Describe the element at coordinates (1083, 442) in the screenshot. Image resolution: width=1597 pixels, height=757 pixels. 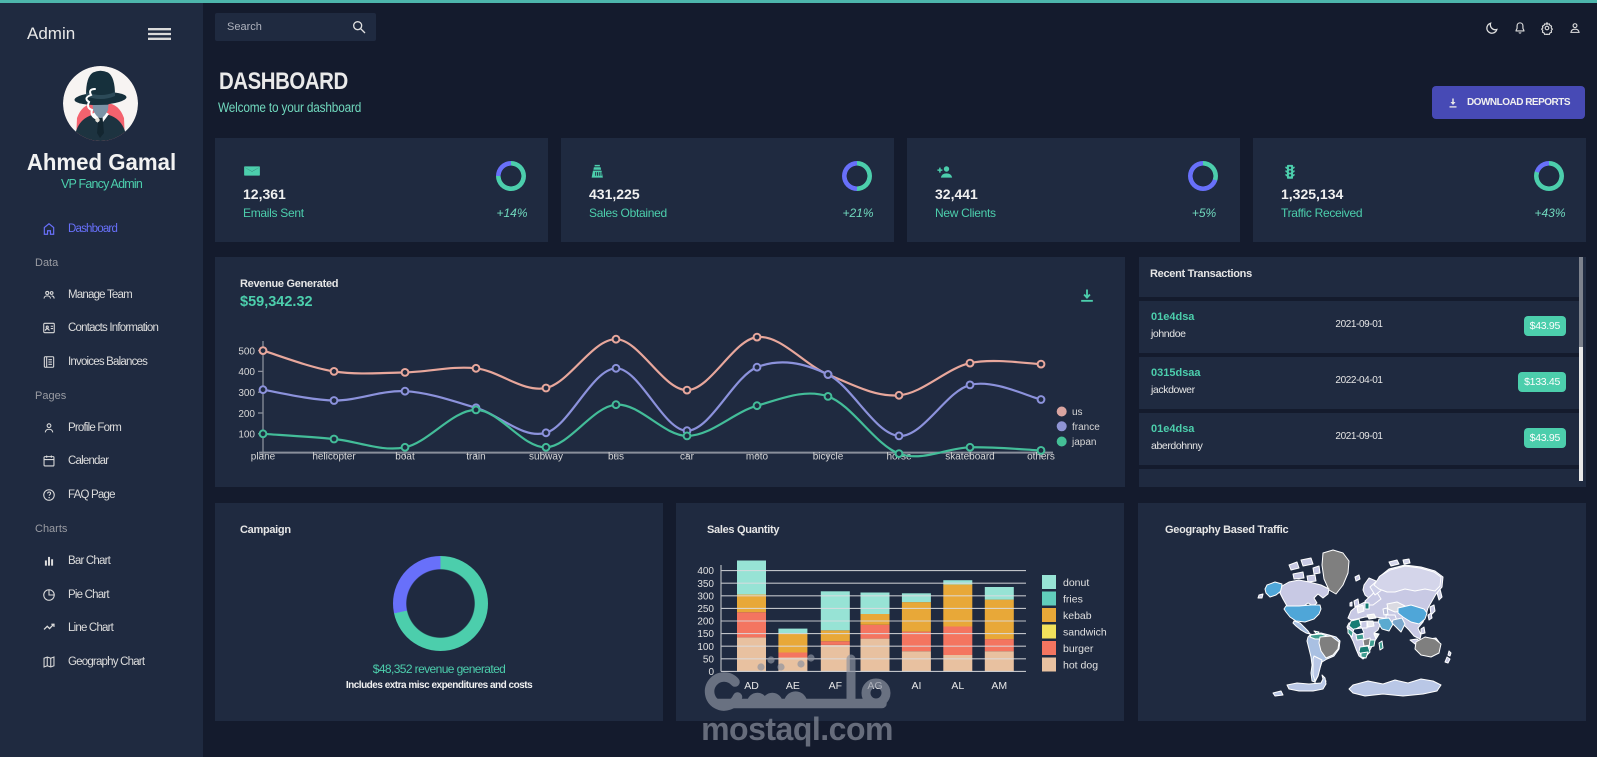
I see `svg-text: japan` at that location.